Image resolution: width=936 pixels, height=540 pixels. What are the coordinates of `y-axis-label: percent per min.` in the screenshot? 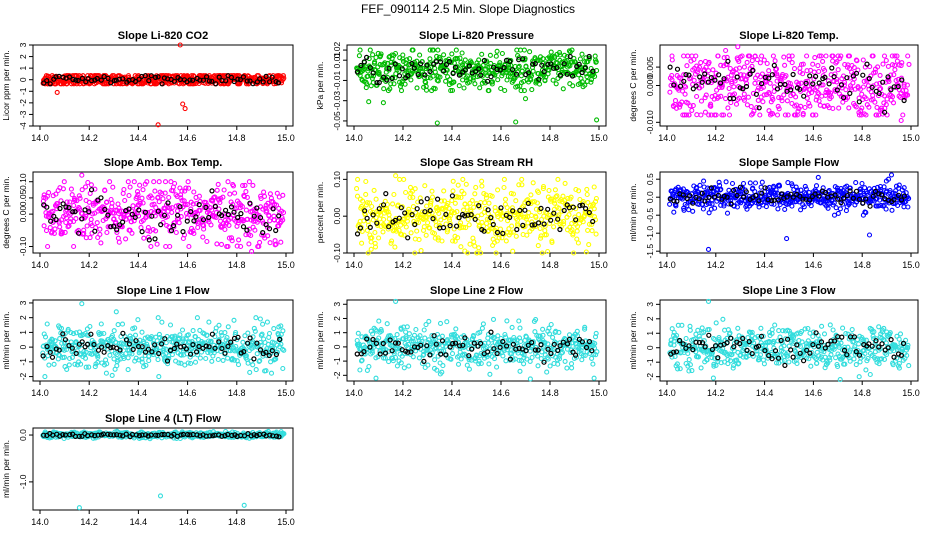 It's located at (320, 212).